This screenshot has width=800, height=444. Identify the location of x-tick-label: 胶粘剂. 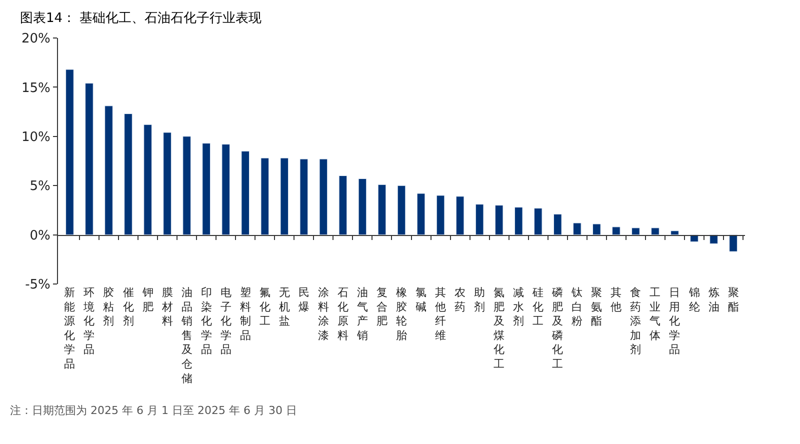
(108, 307).